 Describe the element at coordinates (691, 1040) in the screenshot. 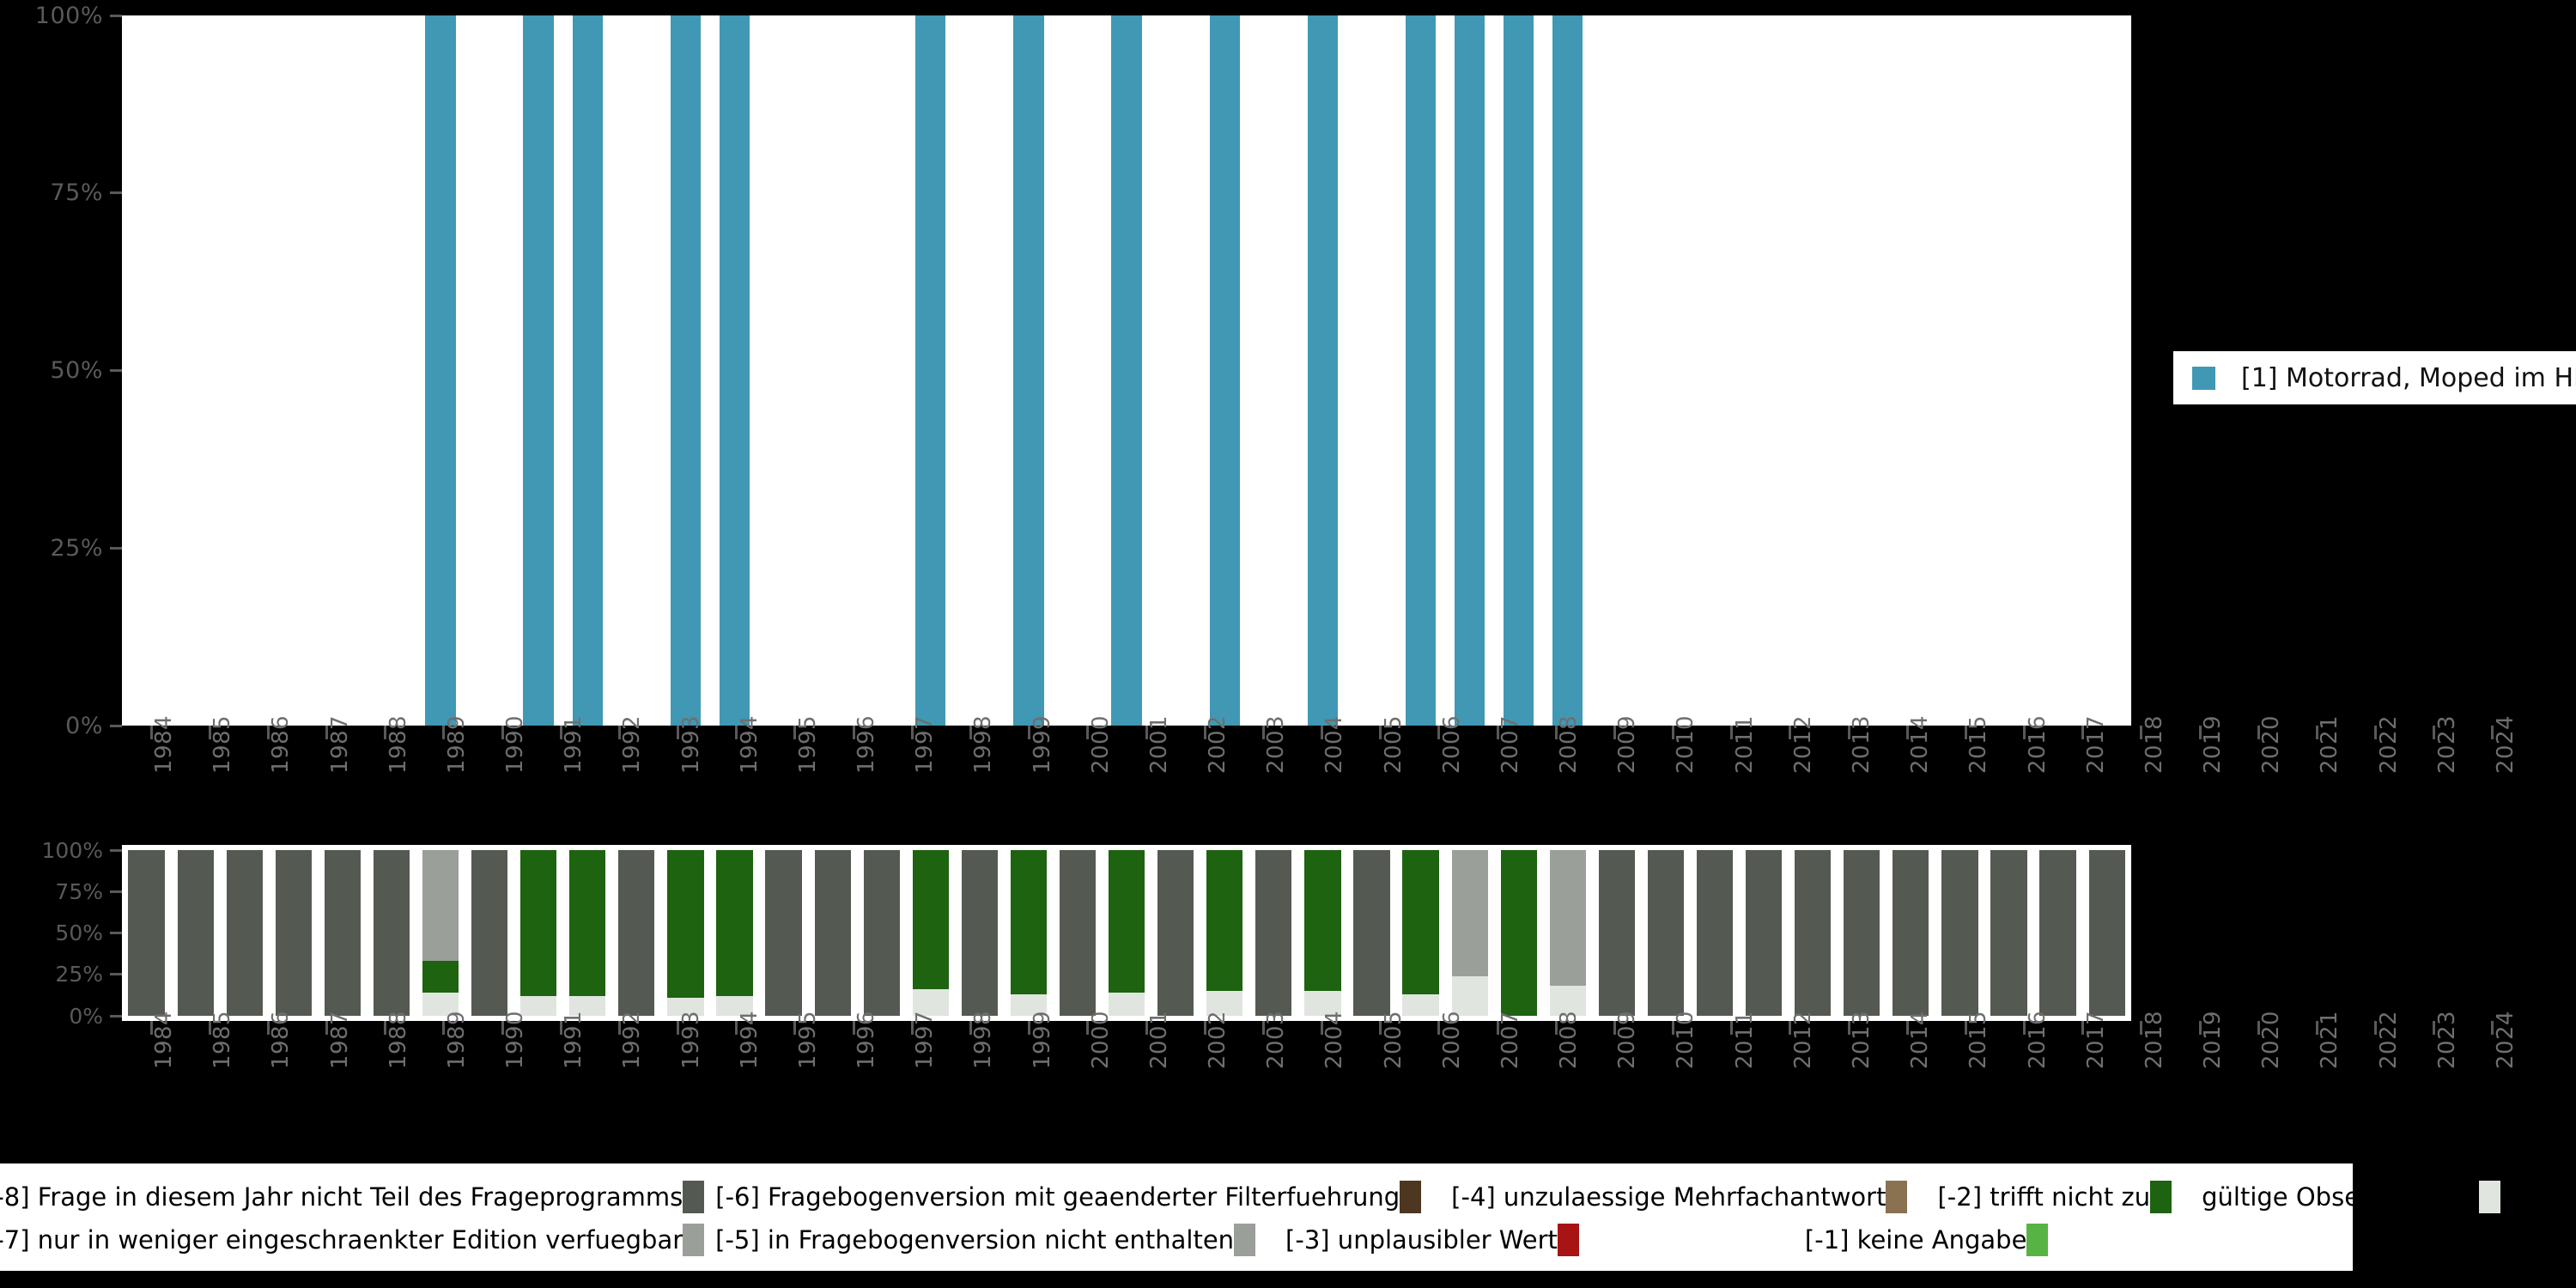

I see `missings-x-tick-label: 1993` at that location.